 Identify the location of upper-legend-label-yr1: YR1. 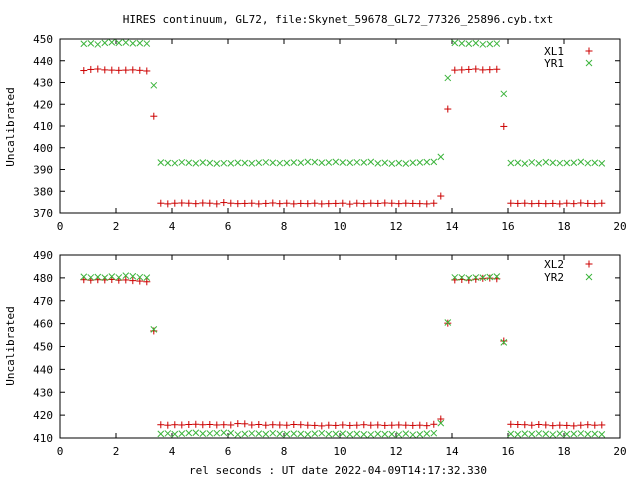
(554, 63).